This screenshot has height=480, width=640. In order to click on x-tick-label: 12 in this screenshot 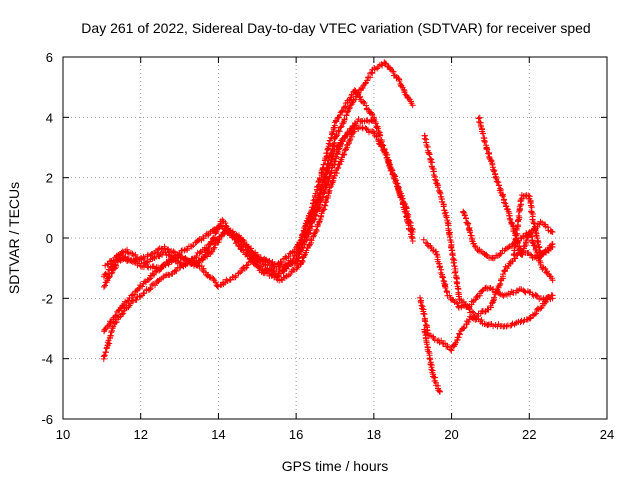, I will do `click(140, 434)`.